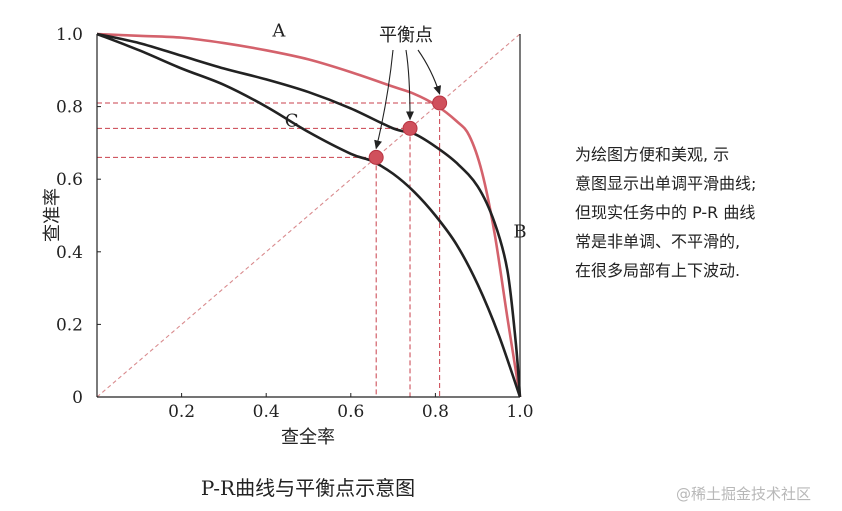  Describe the element at coordinates (429, 72) in the screenshot. I see `annotation-arrow-A` at that location.